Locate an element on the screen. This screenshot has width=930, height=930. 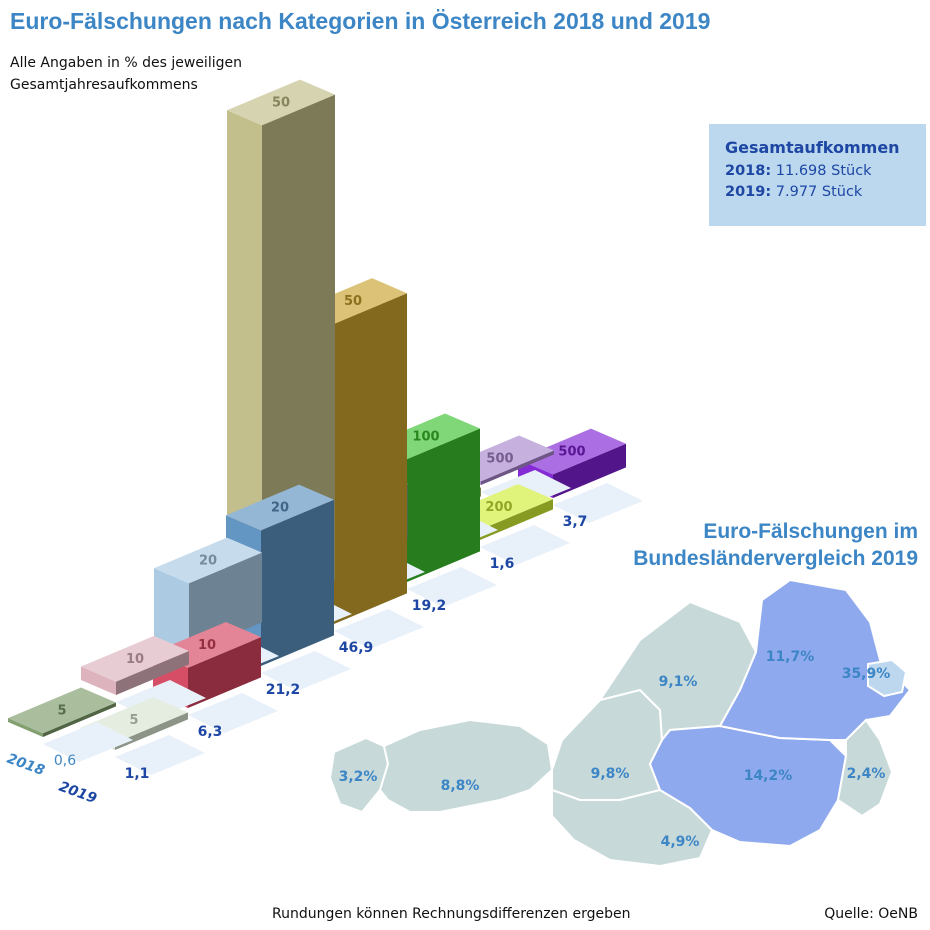
totals-year-2019: 2019: is located at coordinates (748, 192).